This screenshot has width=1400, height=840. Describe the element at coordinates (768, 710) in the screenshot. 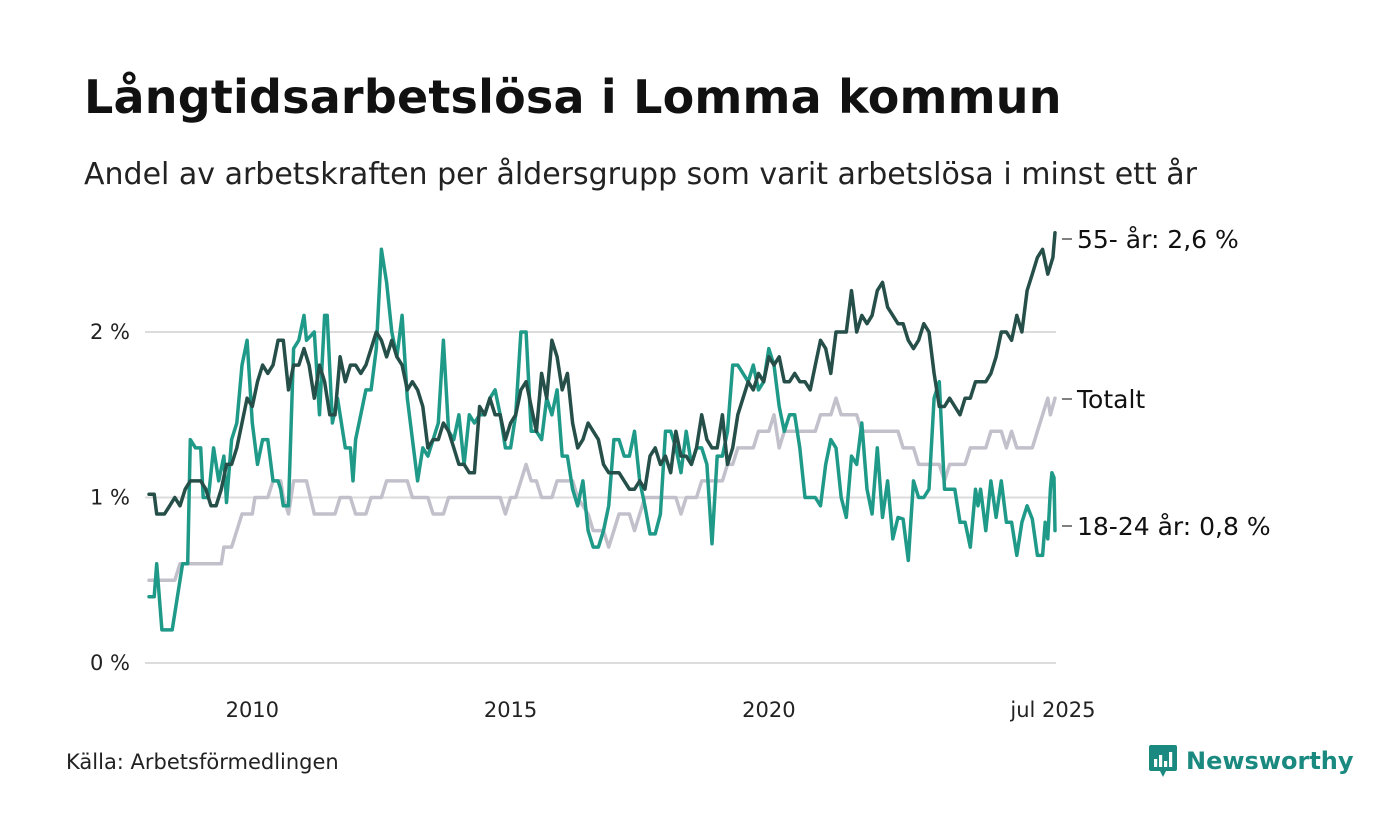

I see `x-tick-label: 2020` at that location.